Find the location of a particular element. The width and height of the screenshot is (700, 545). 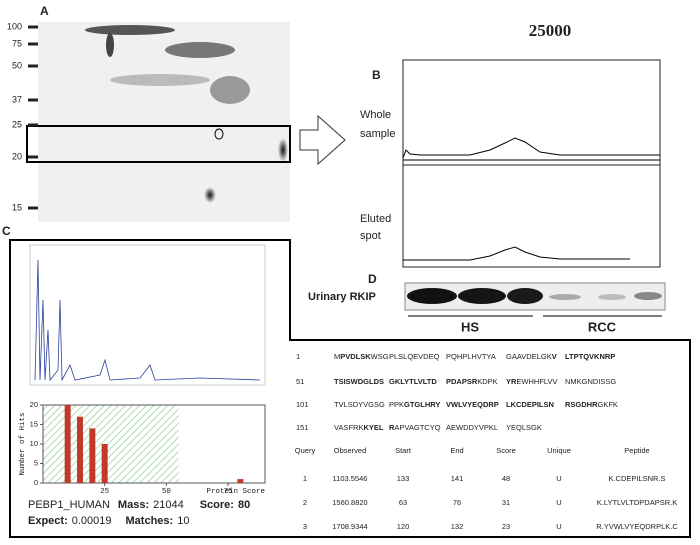

residues: PPK is located at coordinates (396, 404).